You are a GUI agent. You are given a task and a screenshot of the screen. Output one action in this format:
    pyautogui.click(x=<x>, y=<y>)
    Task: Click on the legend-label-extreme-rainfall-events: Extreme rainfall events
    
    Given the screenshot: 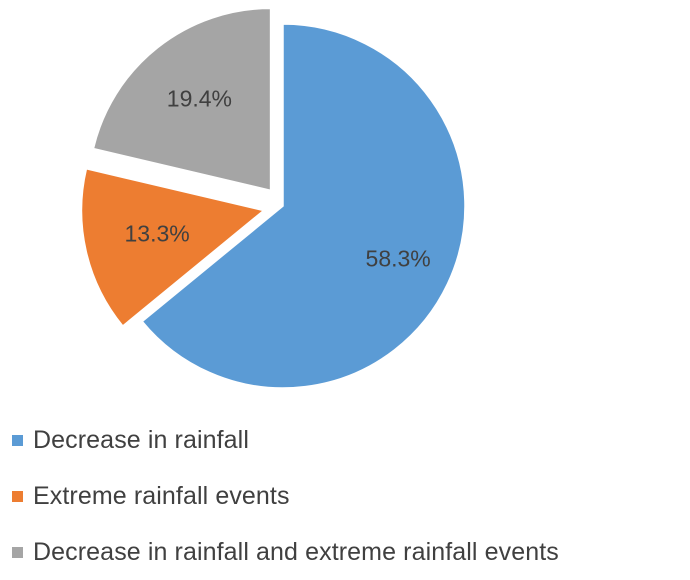 What is the action you would take?
    pyautogui.click(x=161, y=495)
    